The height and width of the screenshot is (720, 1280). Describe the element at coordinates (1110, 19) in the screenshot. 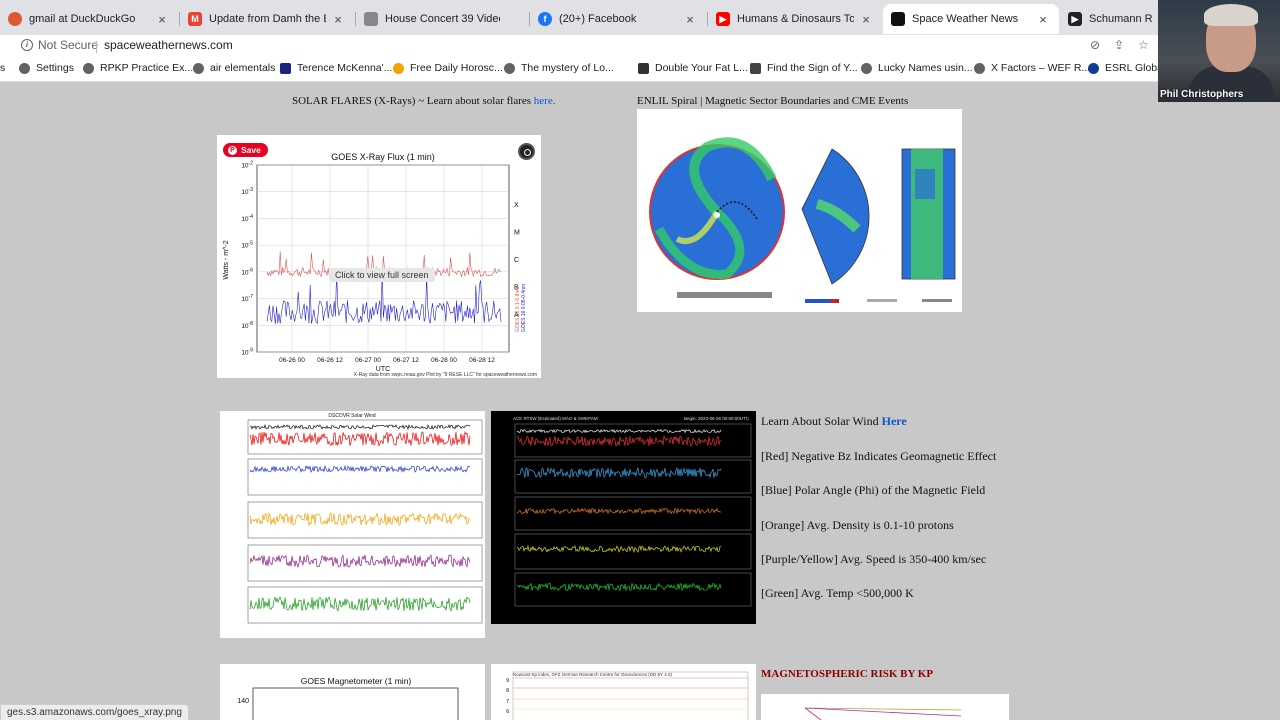

I see `tab-schumann: ▶ Schumann Resona` at that location.